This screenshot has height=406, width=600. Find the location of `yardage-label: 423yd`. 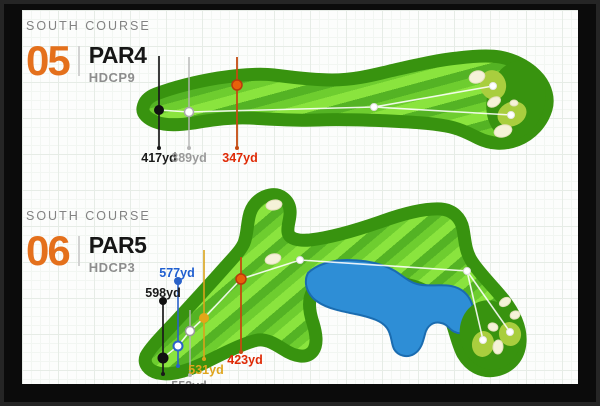

yardage-label: 423yd is located at coordinates (245, 360).